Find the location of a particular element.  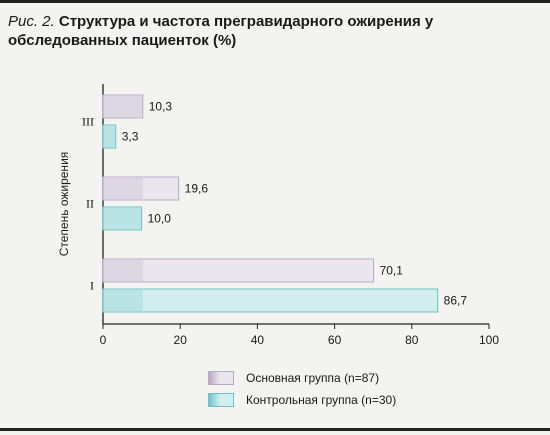

x-tick-label: 20 is located at coordinates (181, 340).